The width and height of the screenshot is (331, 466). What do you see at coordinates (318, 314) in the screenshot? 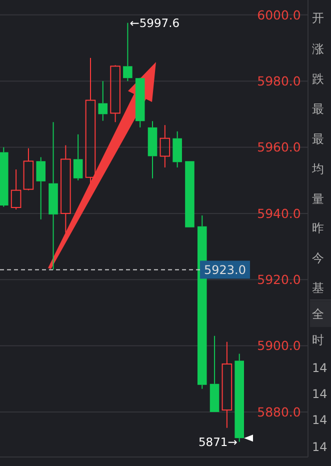
I see `text: 全` at bounding box center [318, 314].